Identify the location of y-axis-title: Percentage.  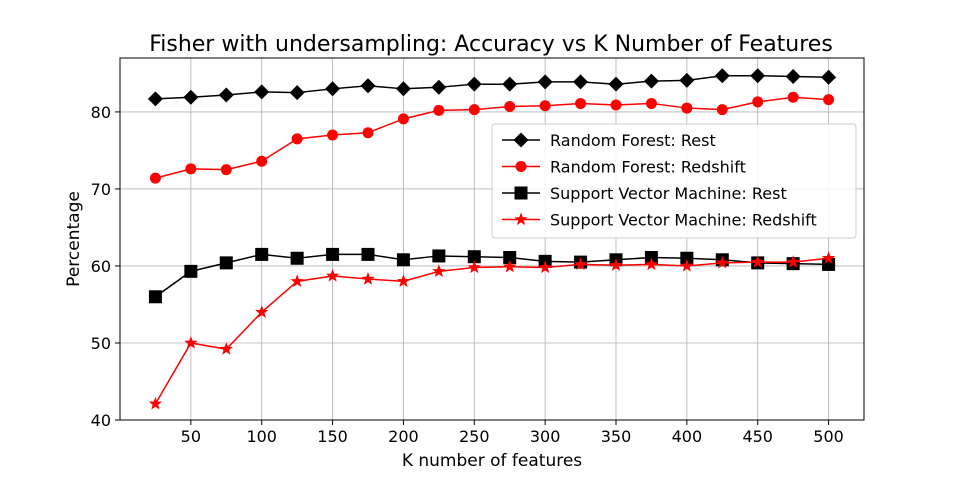
(74, 239).